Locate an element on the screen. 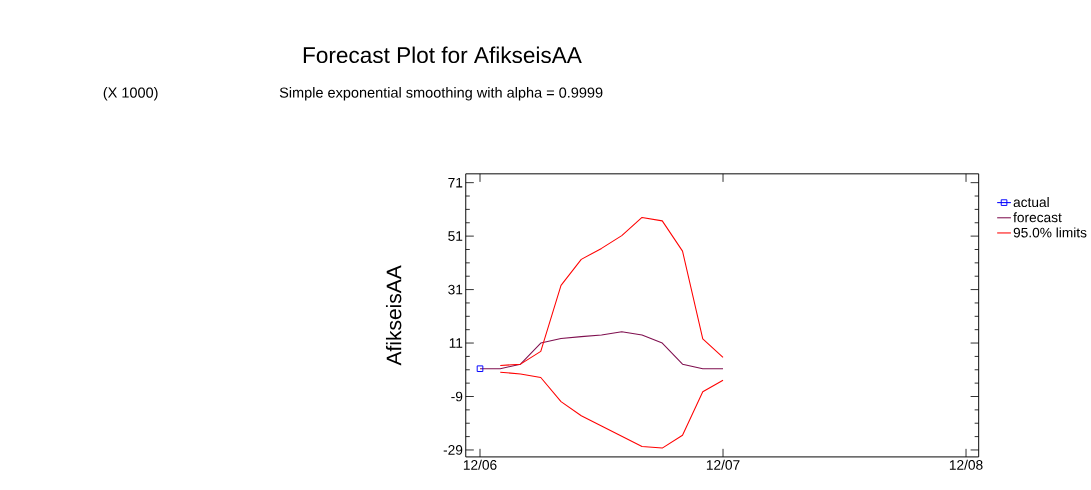  legend-label: 95.0% limits is located at coordinates (1050, 232).